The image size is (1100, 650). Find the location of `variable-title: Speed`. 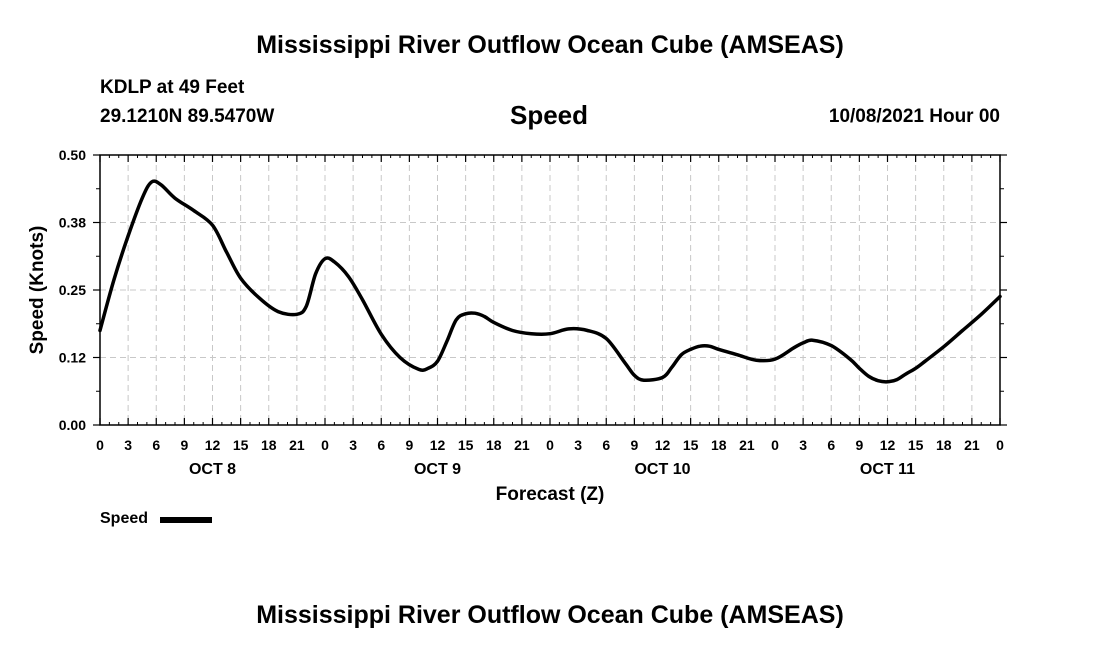

variable-title: Speed is located at coordinates (549, 115).